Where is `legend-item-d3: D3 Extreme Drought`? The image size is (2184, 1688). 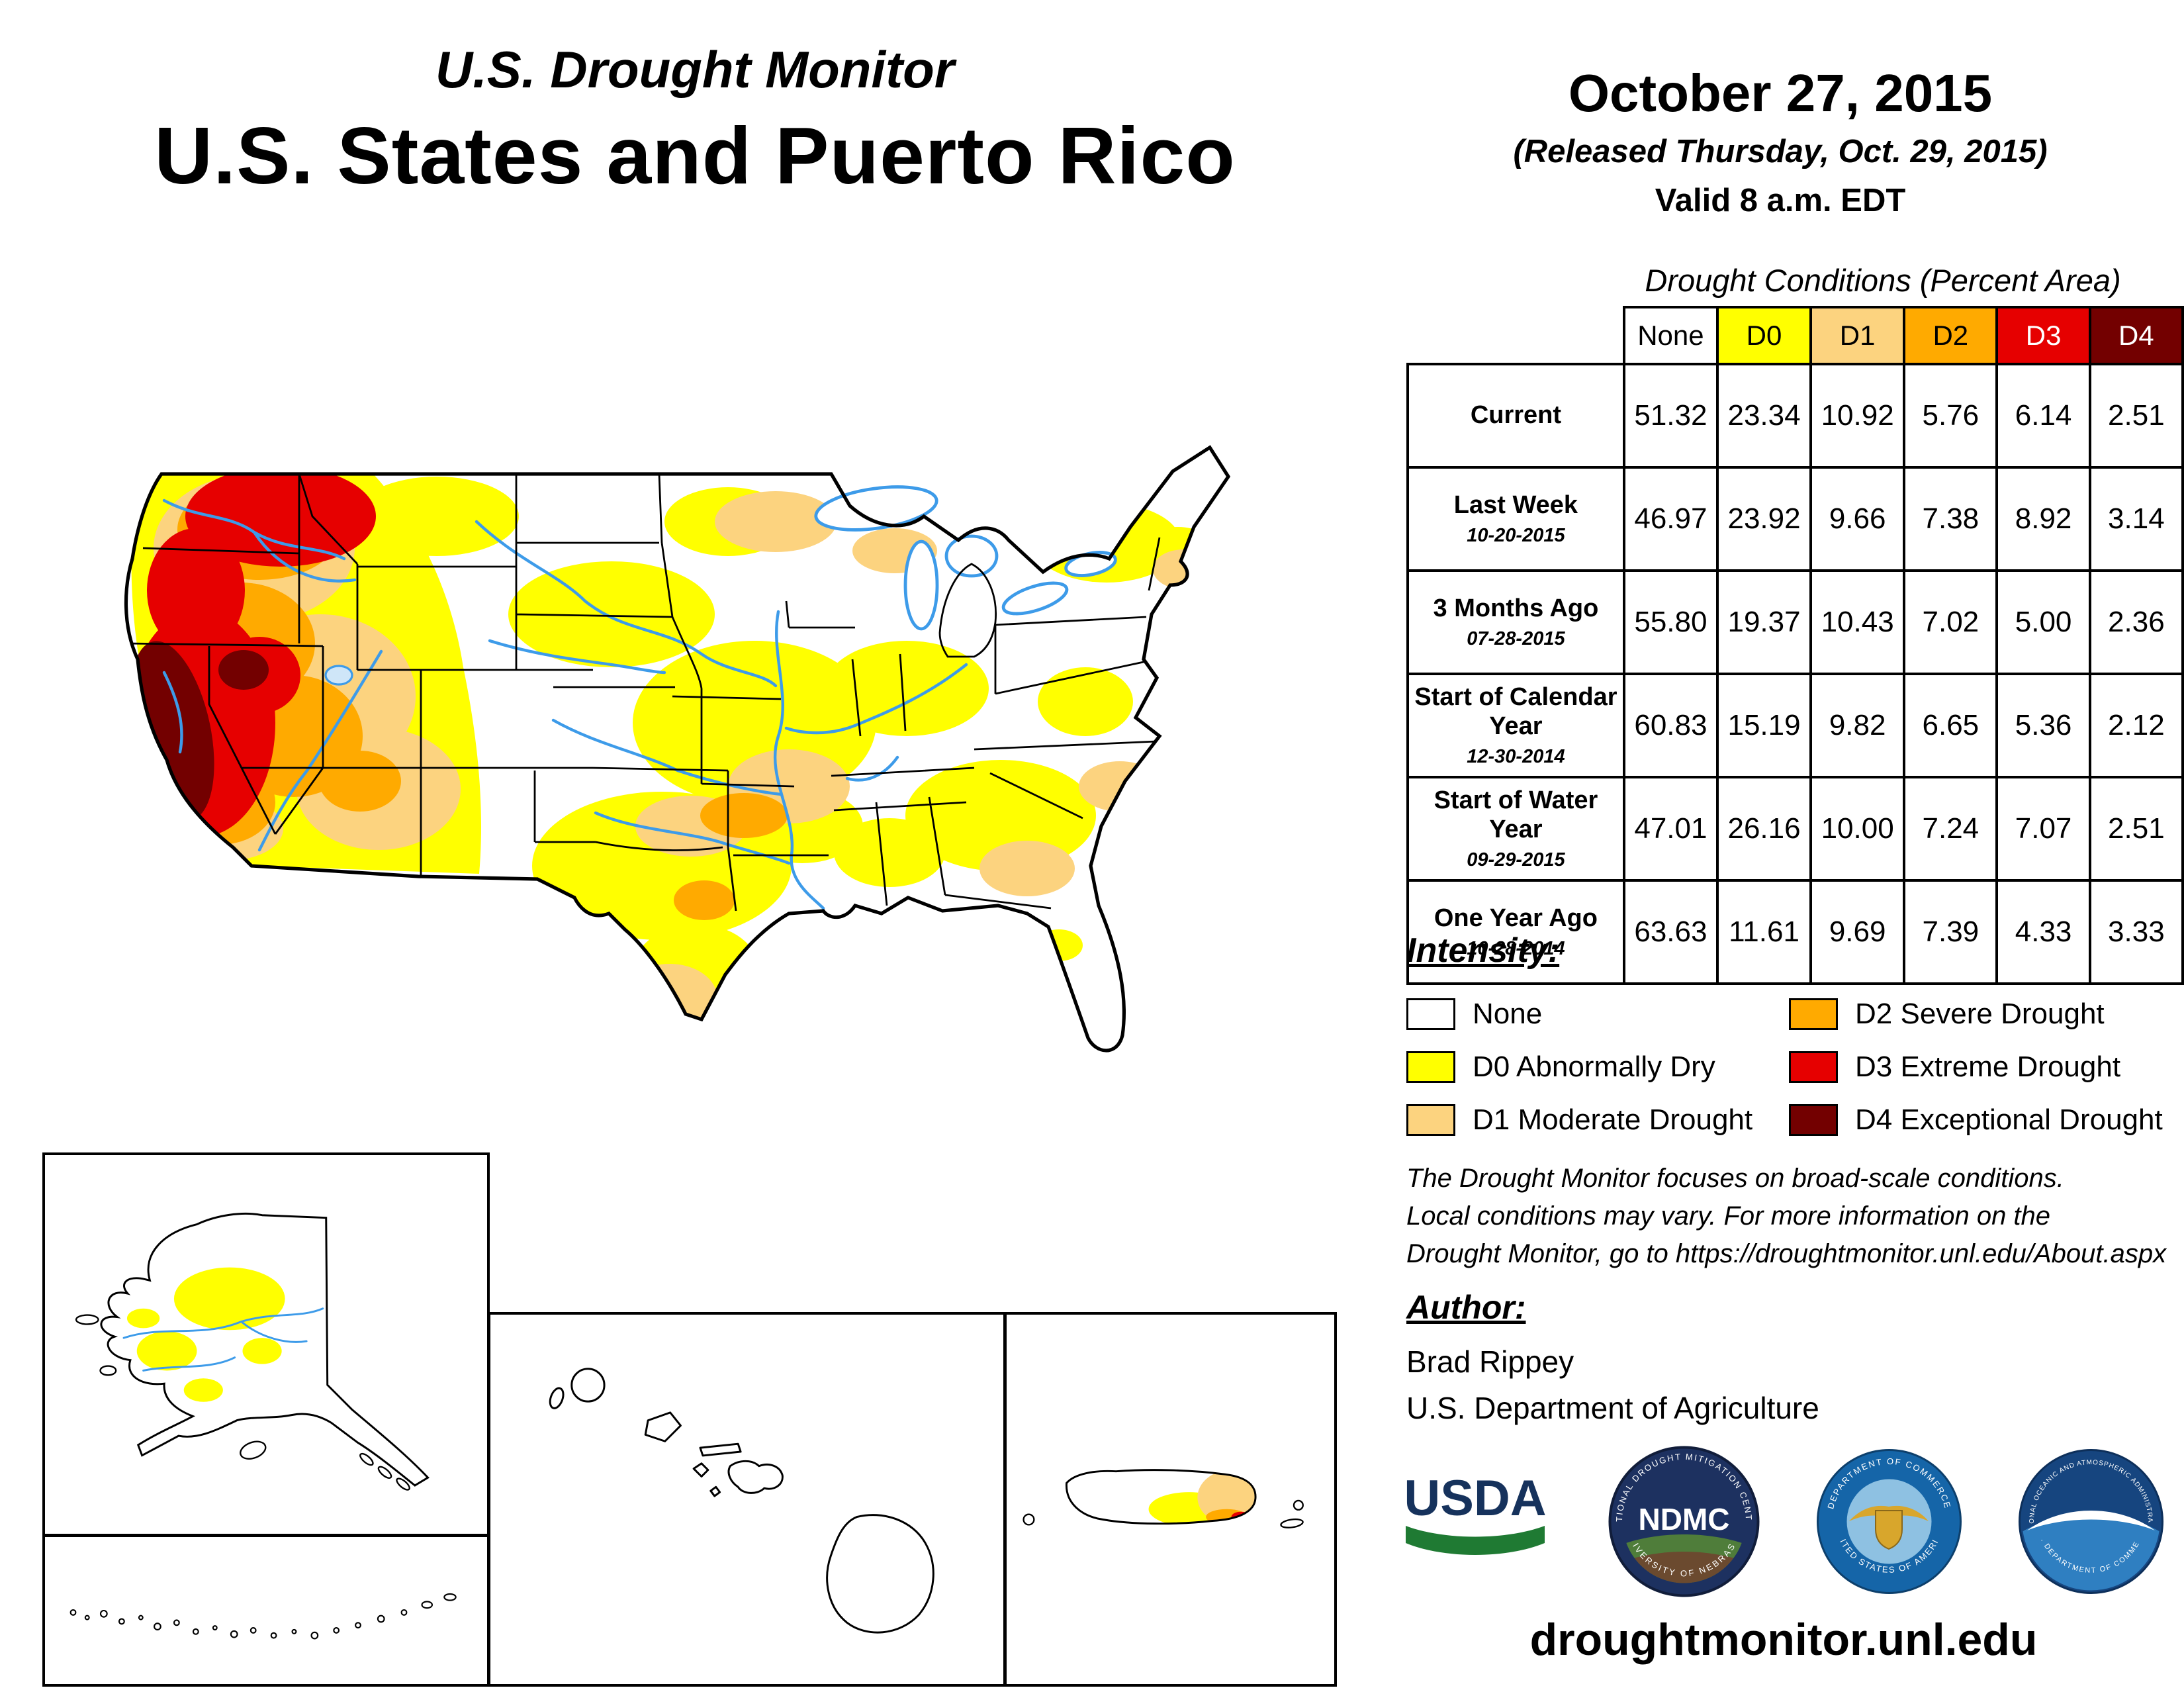 legend-item-d3: D3 Extreme Drought is located at coordinates (1980, 1067).